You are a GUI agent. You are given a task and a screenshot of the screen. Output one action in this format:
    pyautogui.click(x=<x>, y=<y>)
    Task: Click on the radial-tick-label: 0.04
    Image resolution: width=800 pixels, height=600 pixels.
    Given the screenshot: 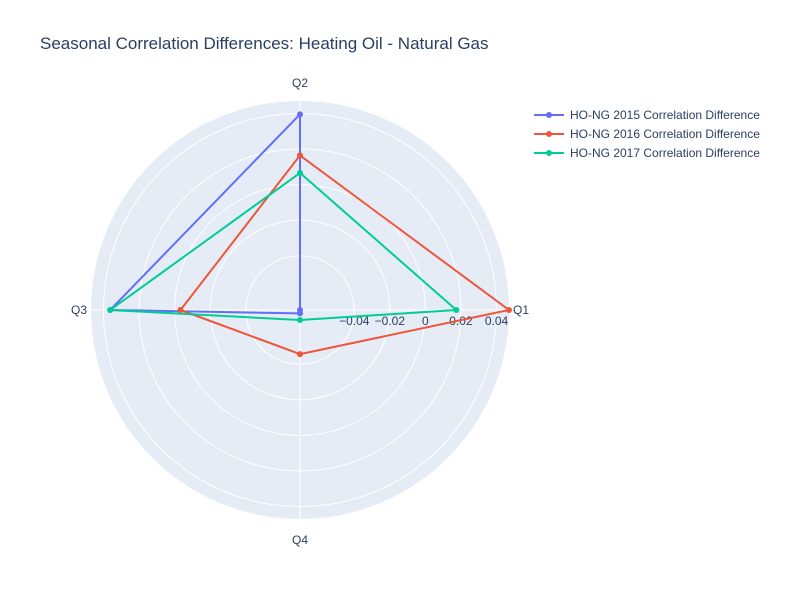 What is the action you would take?
    pyautogui.click(x=497, y=321)
    